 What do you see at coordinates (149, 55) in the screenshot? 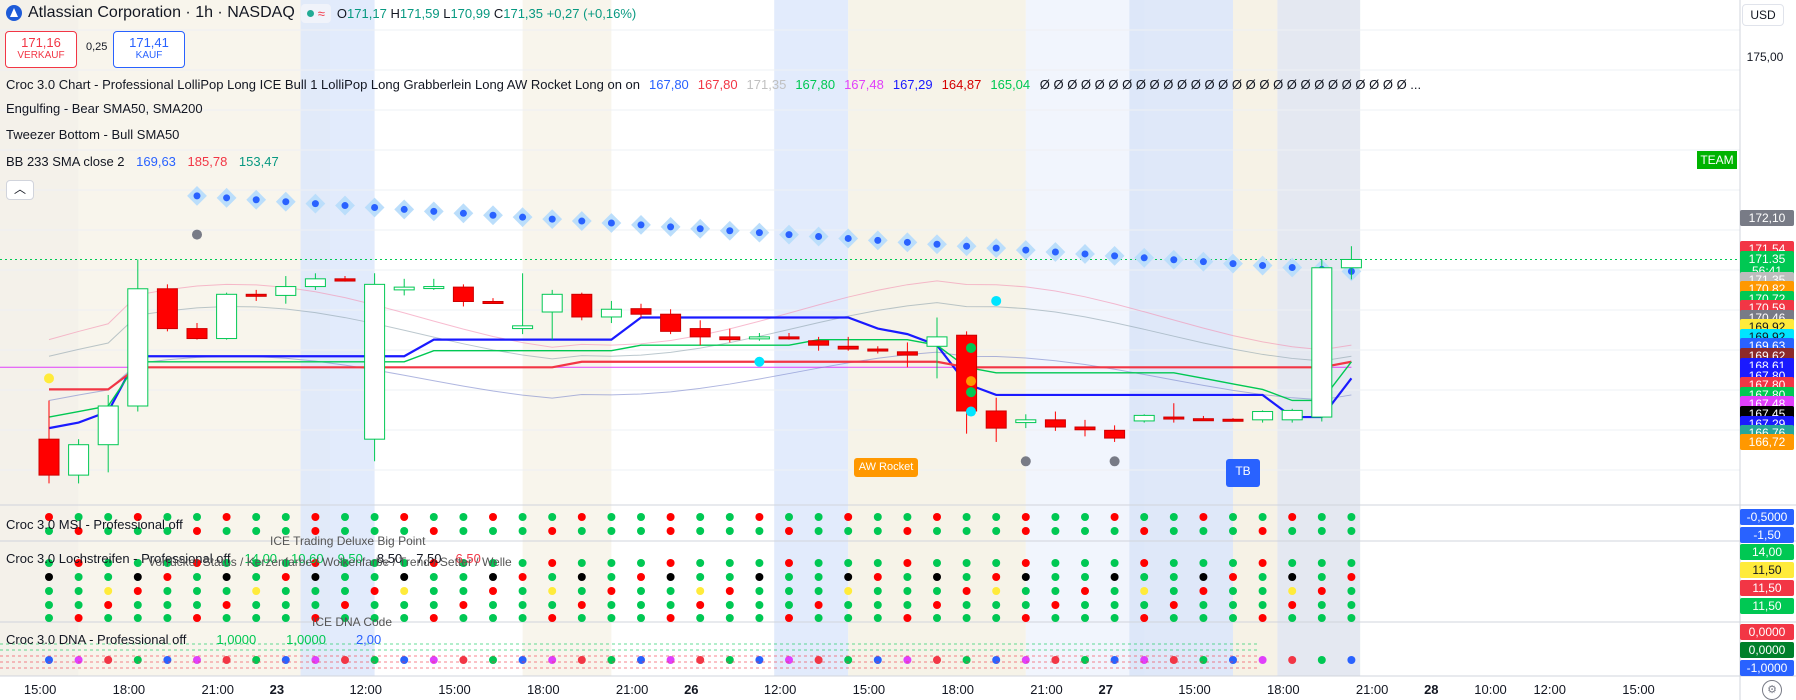
I see `buy-label: KAUF` at bounding box center [149, 55].